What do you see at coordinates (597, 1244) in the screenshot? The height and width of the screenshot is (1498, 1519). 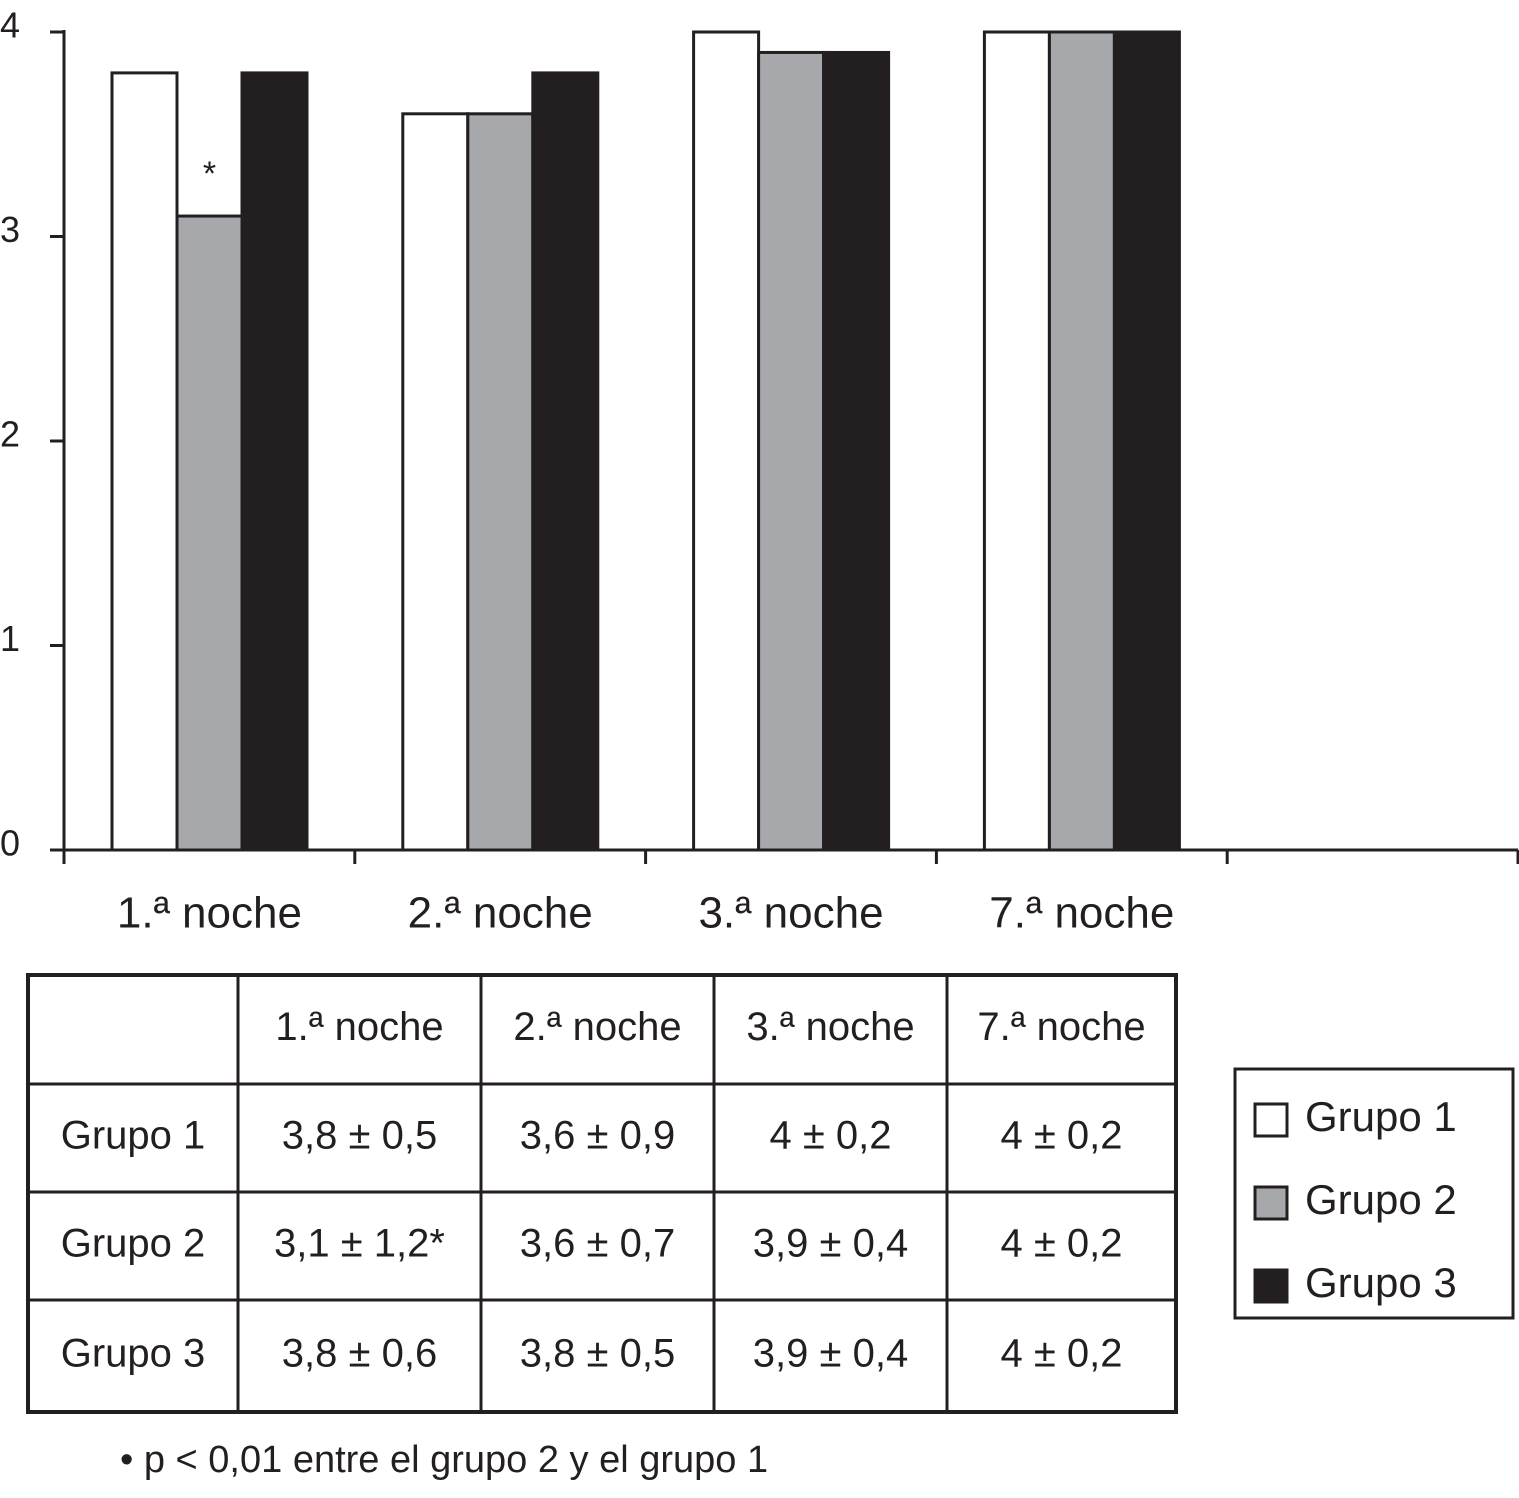 I see `table-cell: 3,6 ± 0,7` at bounding box center [597, 1244].